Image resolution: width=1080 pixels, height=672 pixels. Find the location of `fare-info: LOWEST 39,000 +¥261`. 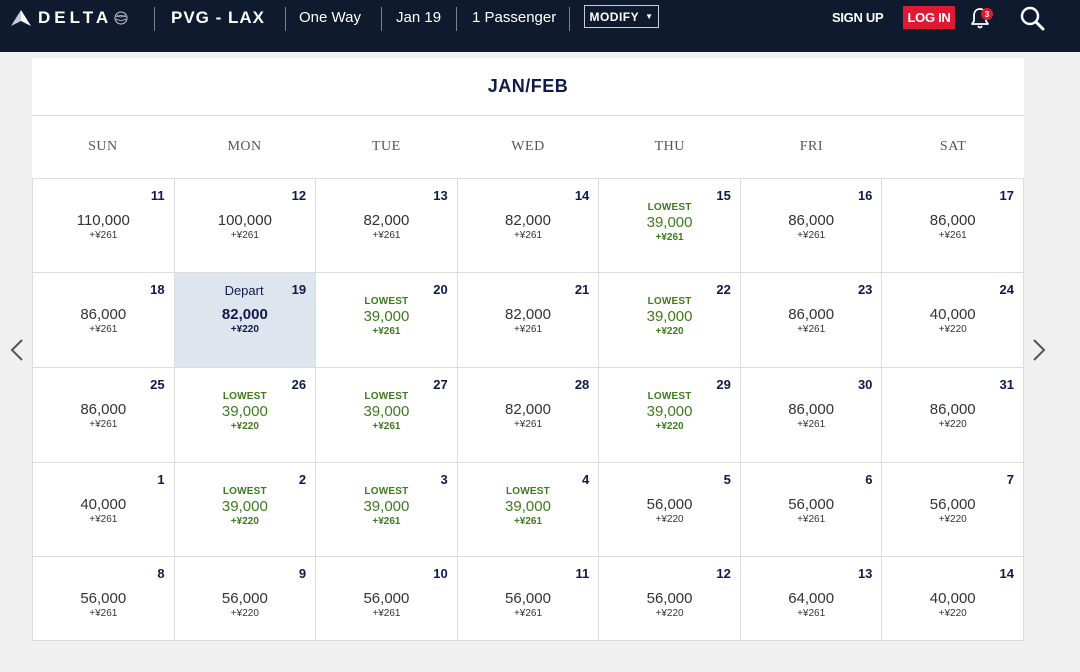

fare-info: LOWEST 39,000 +¥261 is located at coordinates (528, 507).